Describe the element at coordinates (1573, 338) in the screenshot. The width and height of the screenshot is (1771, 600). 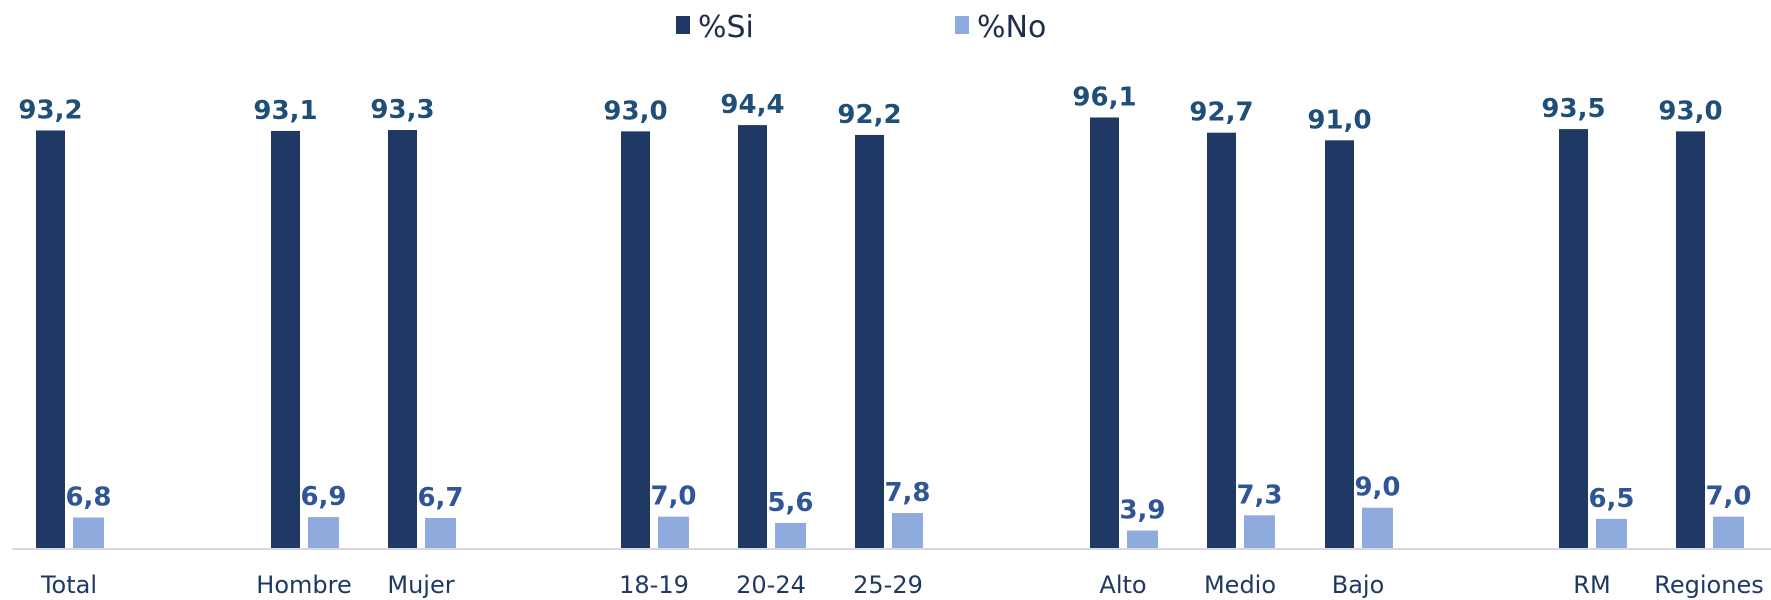
I see `bar-si-rm` at that location.